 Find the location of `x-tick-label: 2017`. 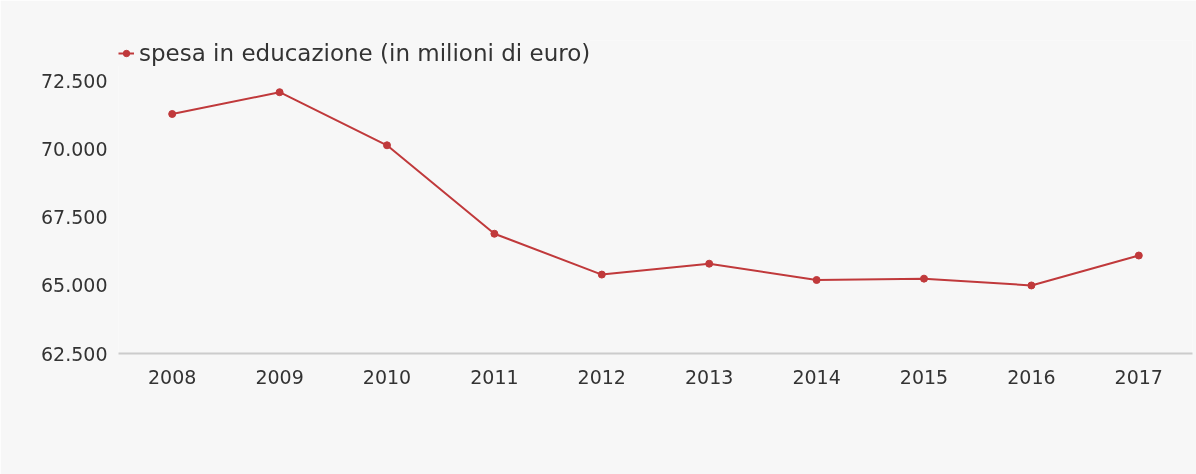

x-tick-label: 2017 is located at coordinates (1138, 376).